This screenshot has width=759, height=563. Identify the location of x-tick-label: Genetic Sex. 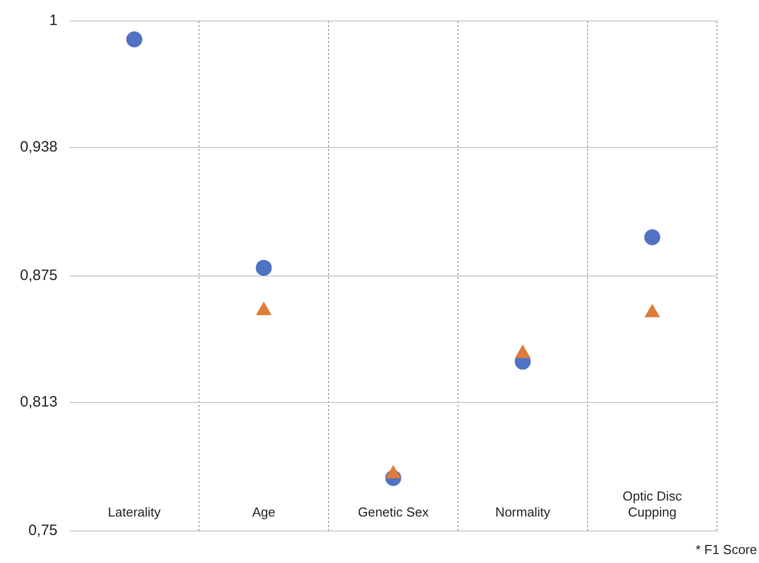
(394, 512).